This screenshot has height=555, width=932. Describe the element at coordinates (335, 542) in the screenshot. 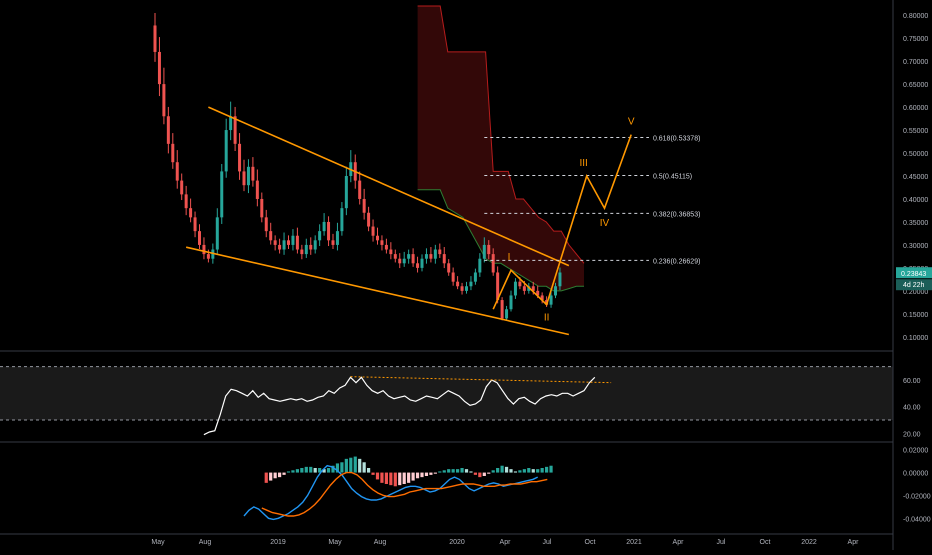

I see `time-tick-label: May` at that location.